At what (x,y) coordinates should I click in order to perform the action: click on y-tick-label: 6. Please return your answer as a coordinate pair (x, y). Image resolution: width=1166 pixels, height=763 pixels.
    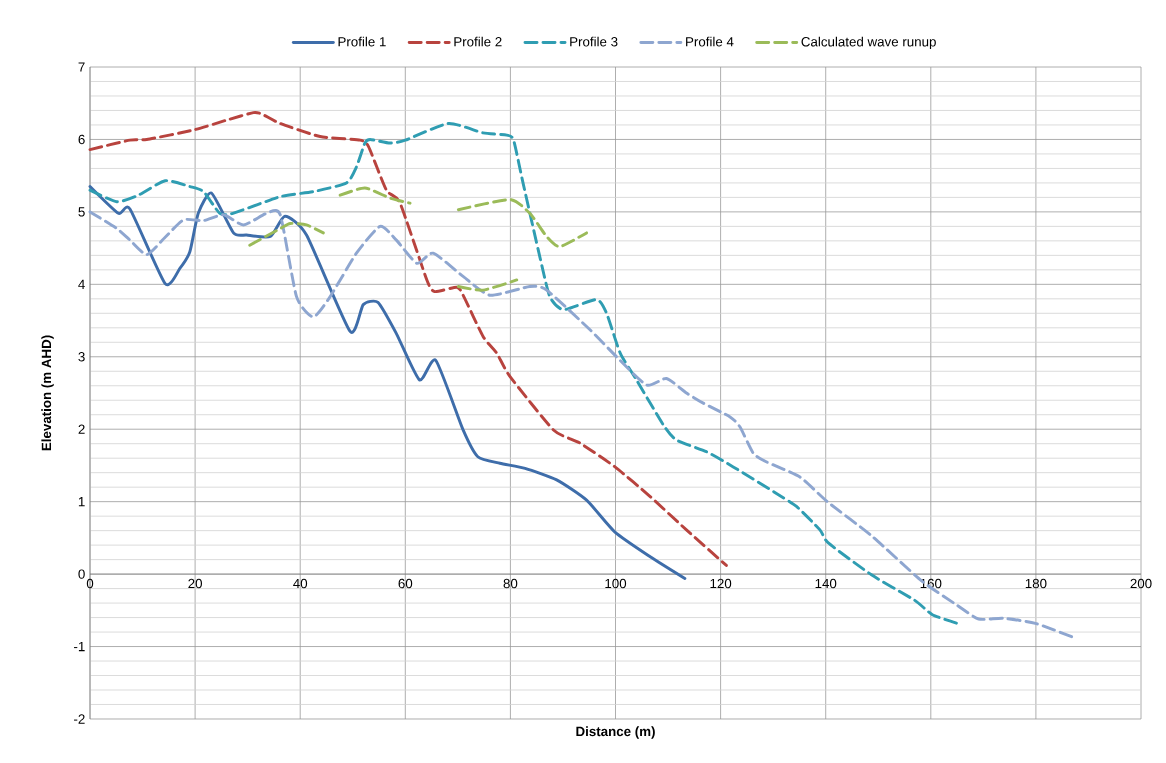
    Looking at the image, I should click on (81, 139).